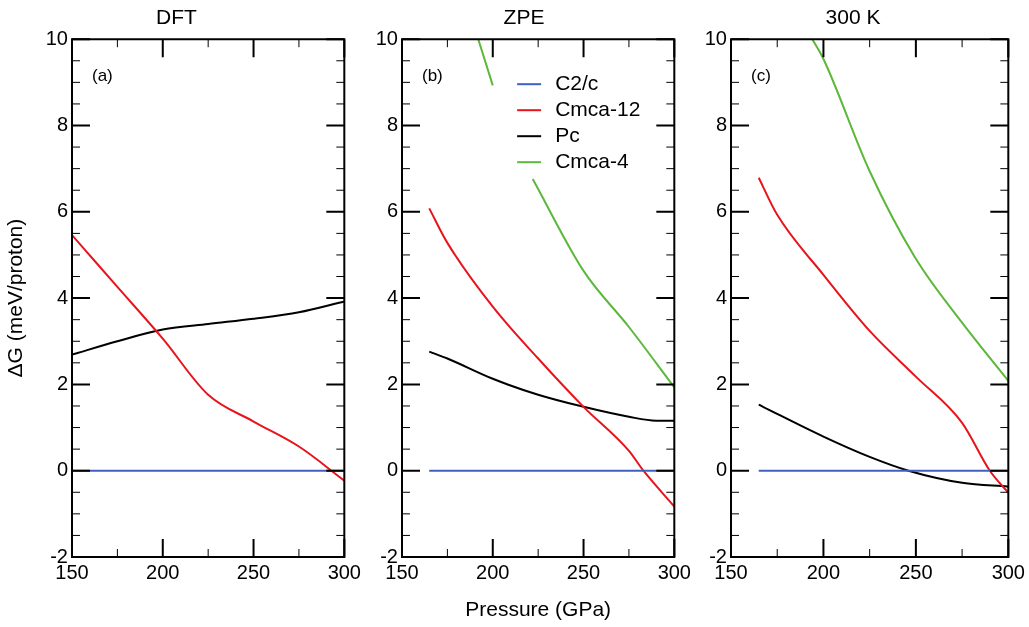  What do you see at coordinates (598, 108) in the screenshot?
I see `legend-label: Cmca-12` at bounding box center [598, 108].